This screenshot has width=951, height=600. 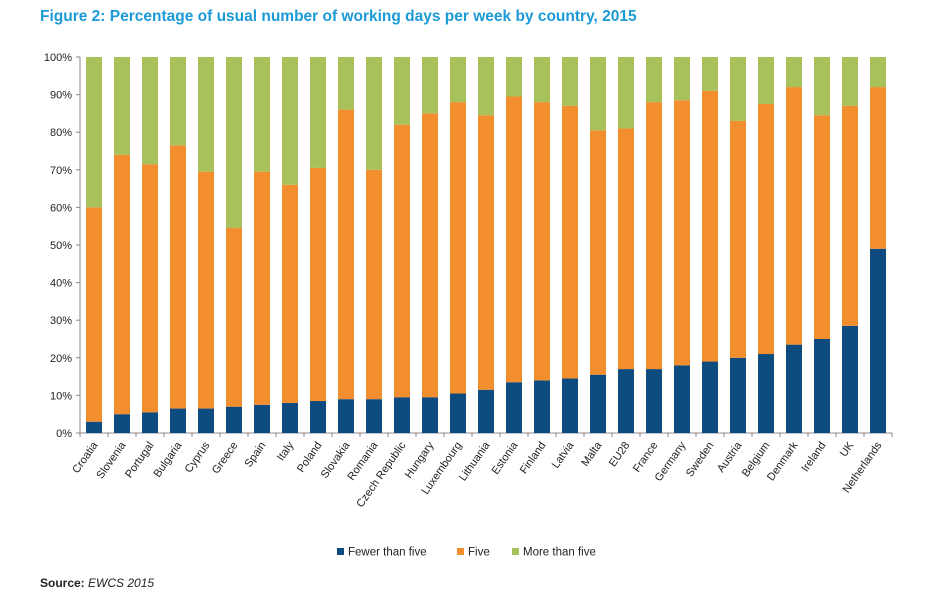 What do you see at coordinates (850, 379) in the screenshot?
I see `bar-fewer-than-five-uk` at bounding box center [850, 379].